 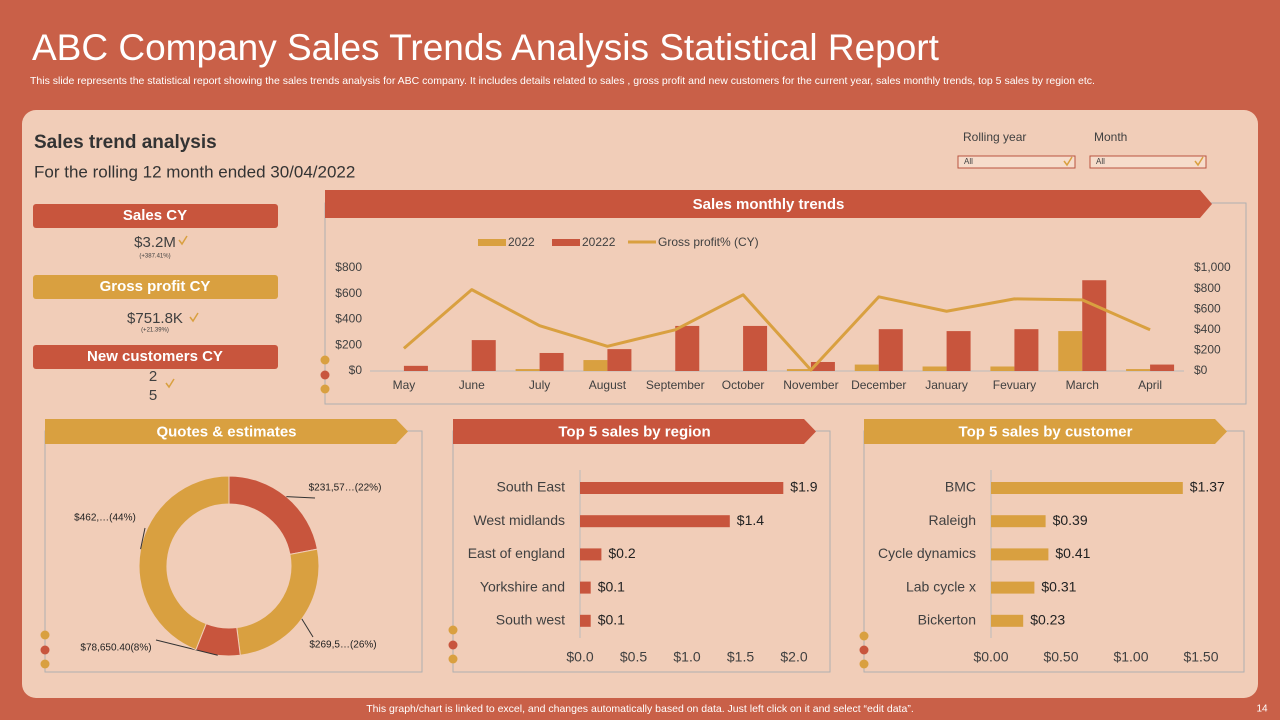 I want to click on x-tick-label: Fevuary, so click(x=1014, y=385).